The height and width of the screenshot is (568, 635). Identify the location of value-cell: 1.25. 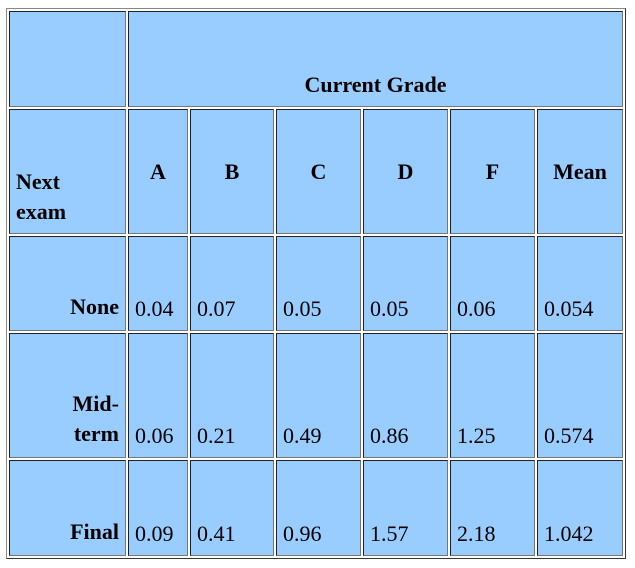
(492, 395).